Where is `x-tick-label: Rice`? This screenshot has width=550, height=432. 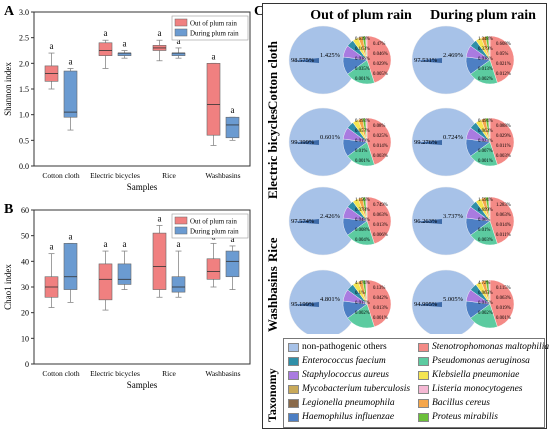
x-tick-label: Rice is located at coordinates (169, 373).